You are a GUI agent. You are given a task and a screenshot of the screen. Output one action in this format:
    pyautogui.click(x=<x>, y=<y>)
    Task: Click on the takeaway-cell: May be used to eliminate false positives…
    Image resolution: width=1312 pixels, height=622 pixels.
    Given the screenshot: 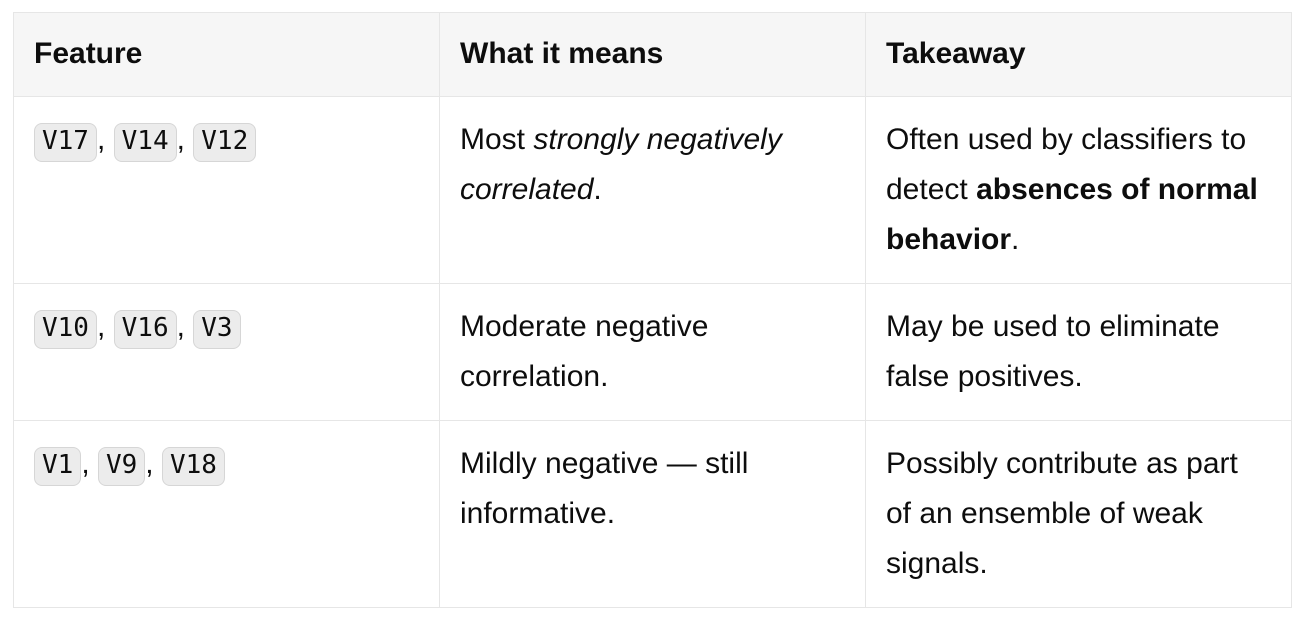 What is the action you would take?
    pyautogui.click(x=1078, y=352)
    